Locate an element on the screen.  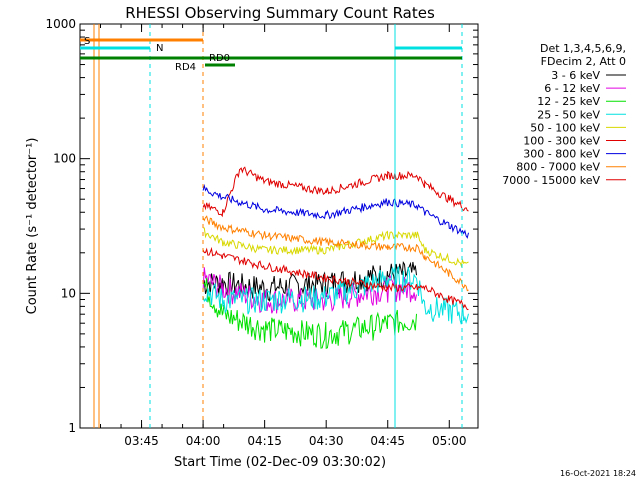
legend-label: 100 - 300 keV is located at coordinates (561, 141).